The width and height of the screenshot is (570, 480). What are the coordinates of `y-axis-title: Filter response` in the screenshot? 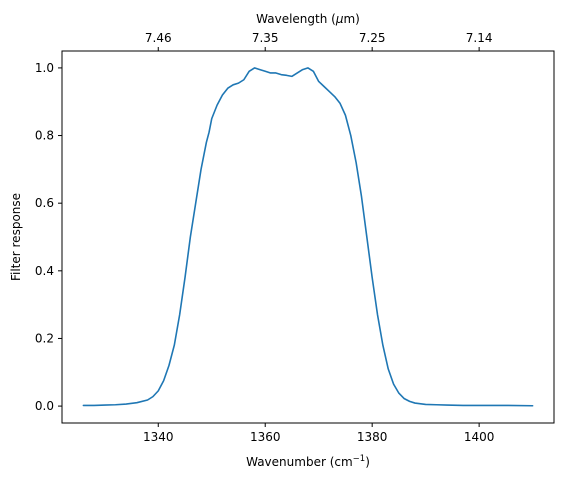 It's located at (16, 237).